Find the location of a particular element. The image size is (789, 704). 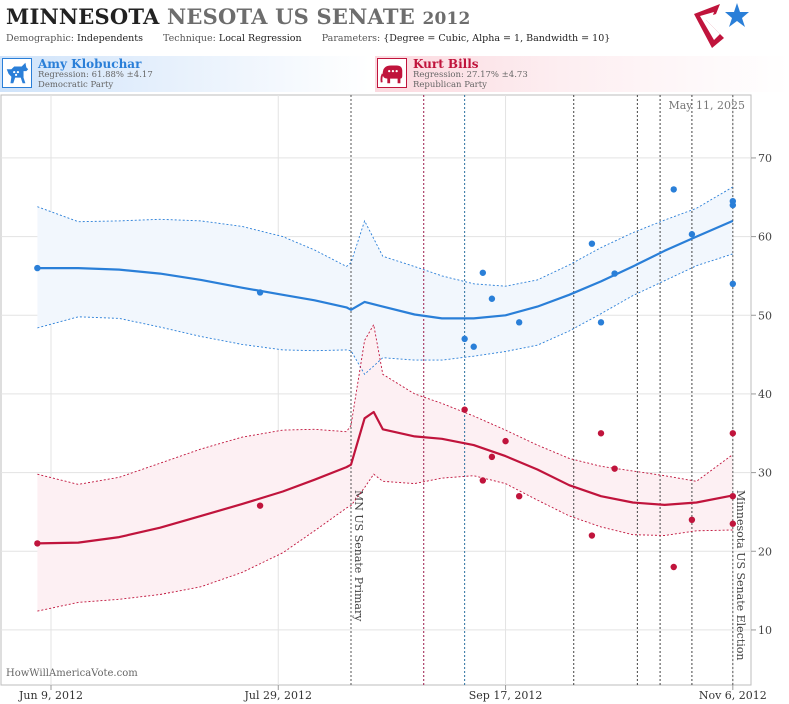

y-tick-label: 40 is located at coordinates (765, 394).